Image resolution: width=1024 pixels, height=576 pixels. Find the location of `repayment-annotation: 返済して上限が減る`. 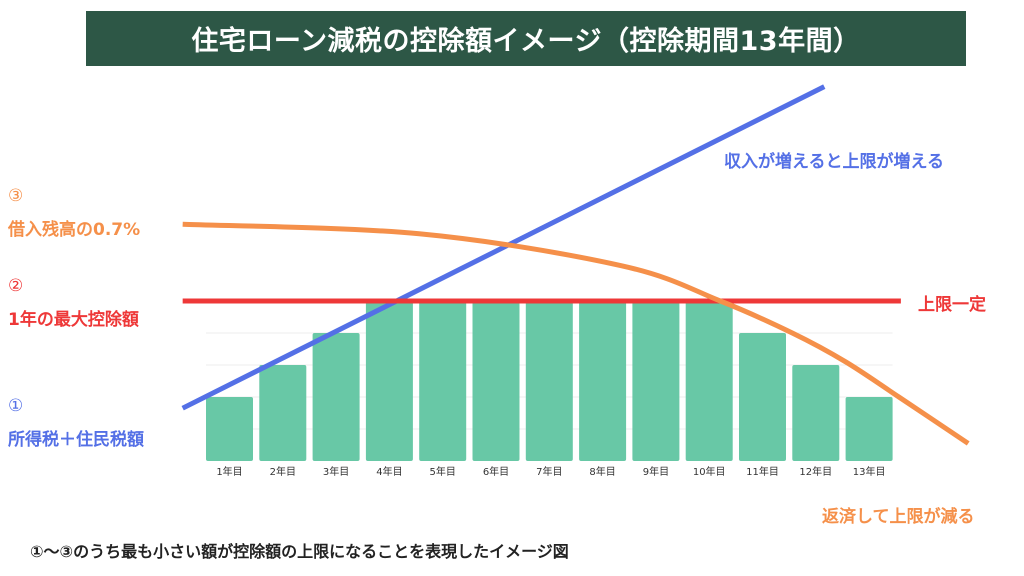

repayment-annotation: 返済して上限が減る is located at coordinates (898, 517).